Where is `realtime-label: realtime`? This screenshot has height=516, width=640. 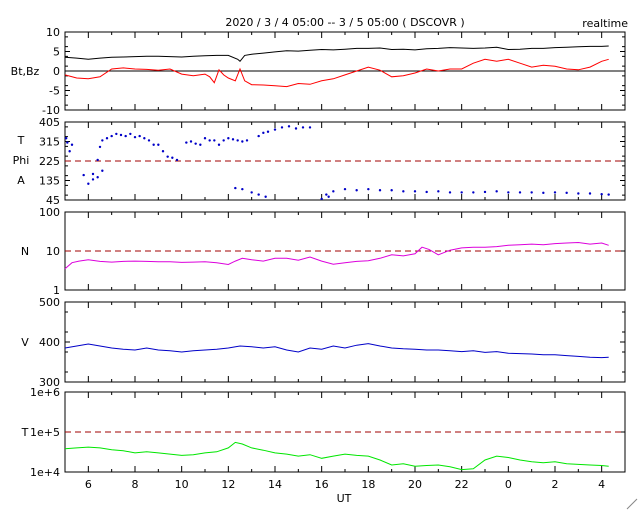
realtime-label: realtime is located at coordinates (605, 23).